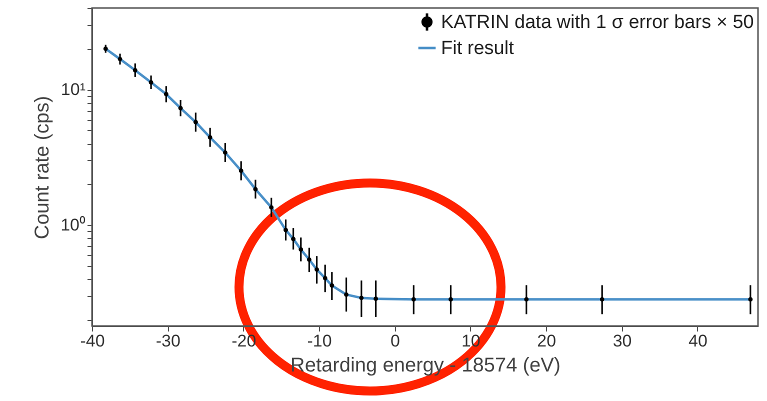 The image size is (767, 401). What do you see at coordinates (73, 225) in the screenshot?
I see `y-tick-label: 10⁰` at bounding box center [73, 225].